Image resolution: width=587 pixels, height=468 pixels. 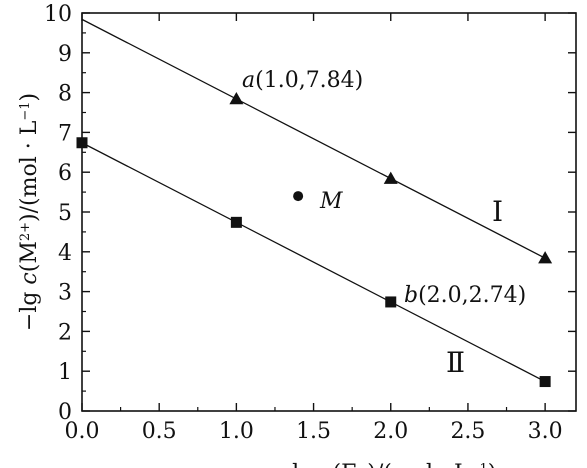 I want to click on y-tick-label: 9, so click(x=65, y=54).